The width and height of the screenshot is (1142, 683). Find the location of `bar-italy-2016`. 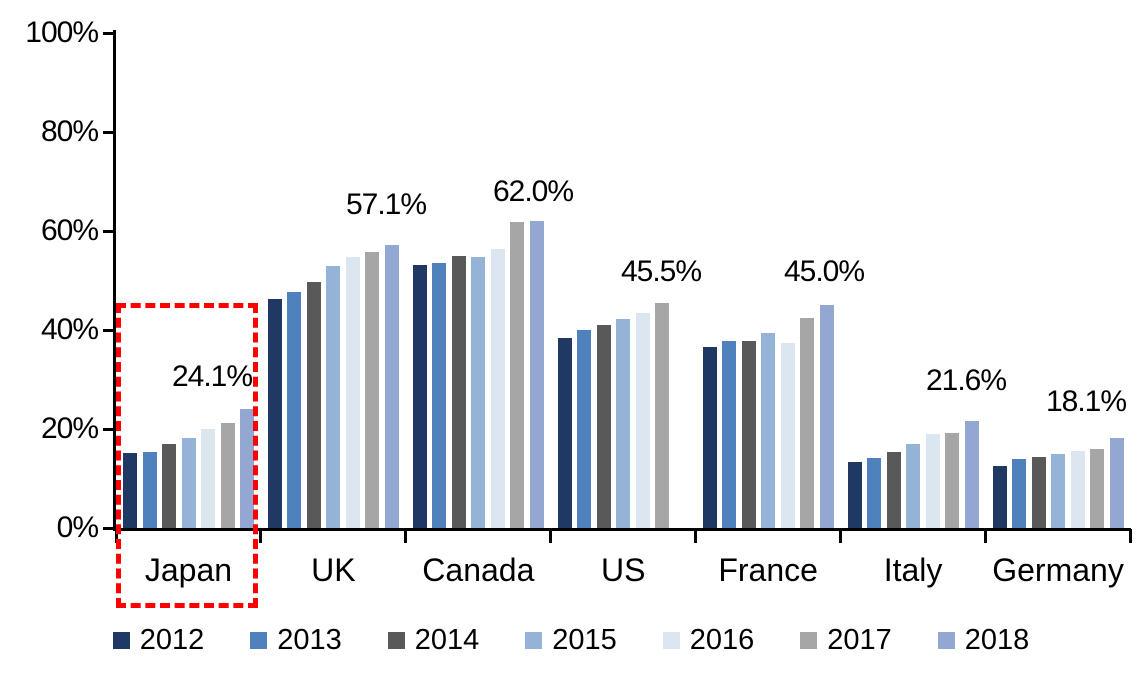

bar-italy-2016 is located at coordinates (932, 481).